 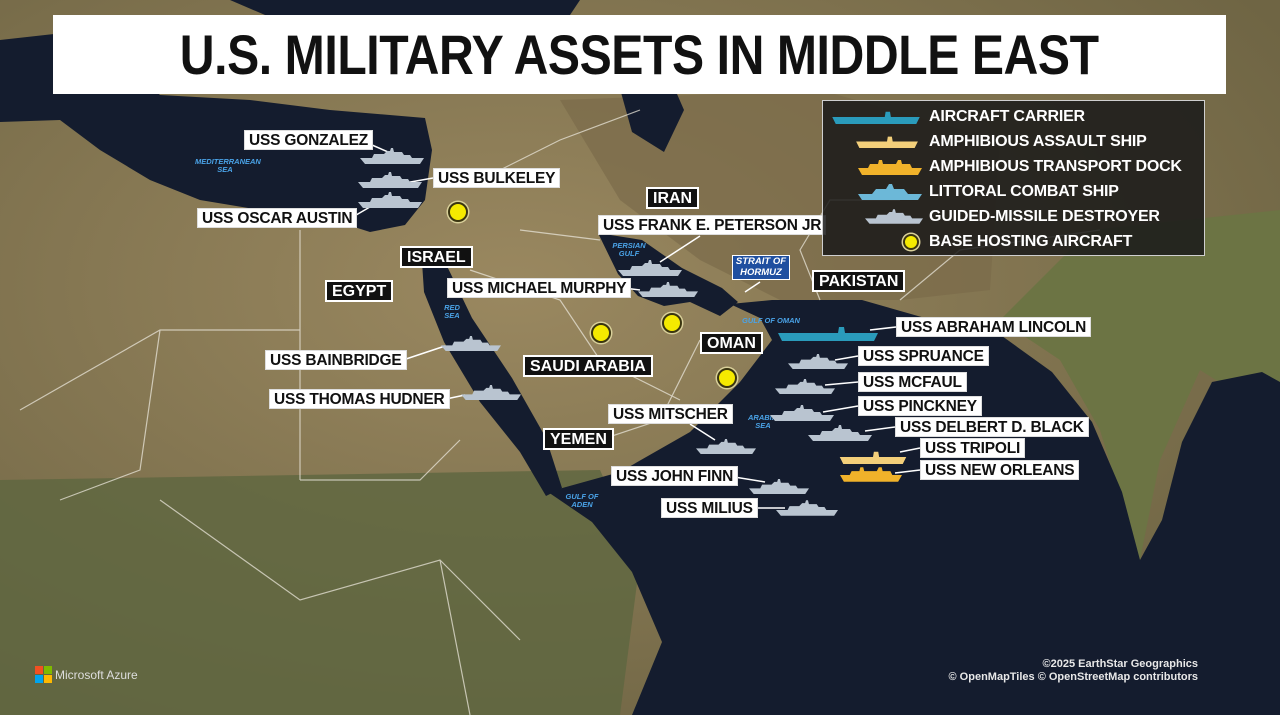 What do you see at coordinates (894, 216) in the screenshot?
I see `destroyer-icon` at bounding box center [894, 216].